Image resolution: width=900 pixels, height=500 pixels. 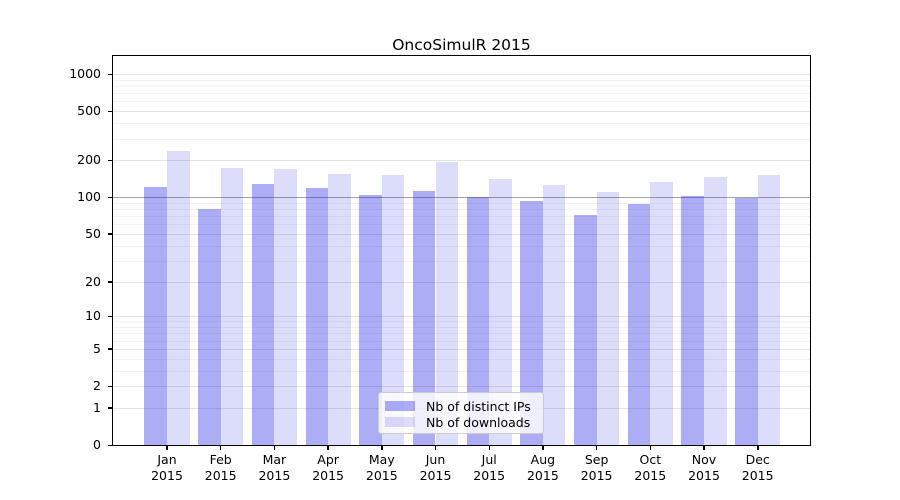 What do you see at coordinates (692, 320) in the screenshot?
I see `bar-distinct-ips-nov` at bounding box center [692, 320].